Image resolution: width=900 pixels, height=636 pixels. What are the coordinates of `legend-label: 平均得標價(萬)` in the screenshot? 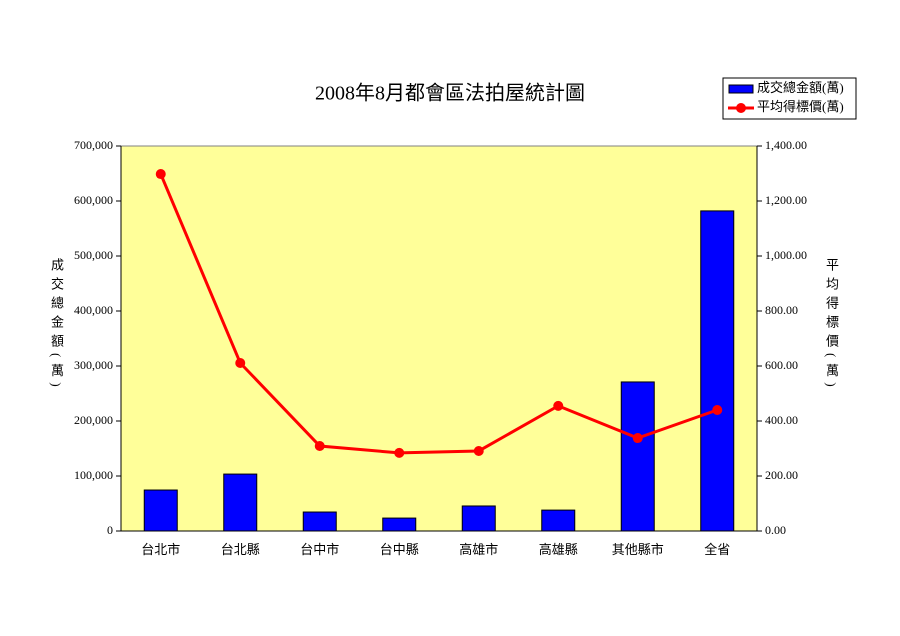 It's located at (800, 106).